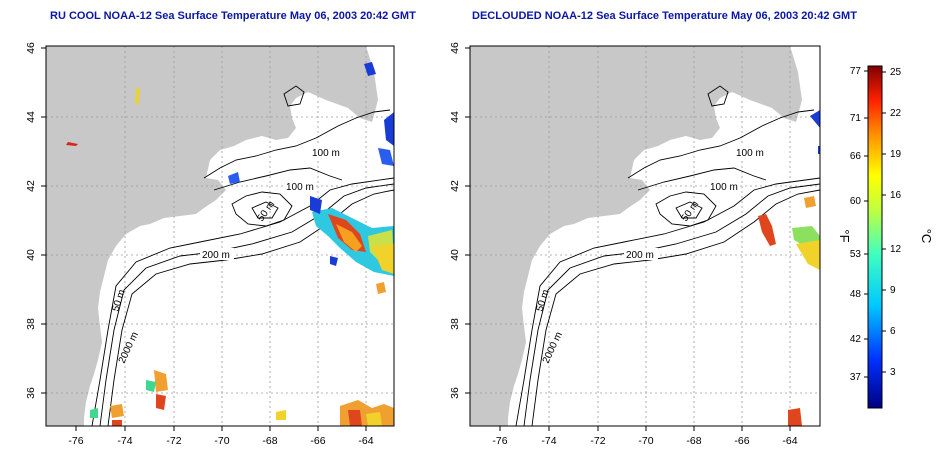 The image size is (950, 475). Describe the element at coordinates (856, 254) in the screenshot. I see `fahrenheit-tick: 53` at that location.